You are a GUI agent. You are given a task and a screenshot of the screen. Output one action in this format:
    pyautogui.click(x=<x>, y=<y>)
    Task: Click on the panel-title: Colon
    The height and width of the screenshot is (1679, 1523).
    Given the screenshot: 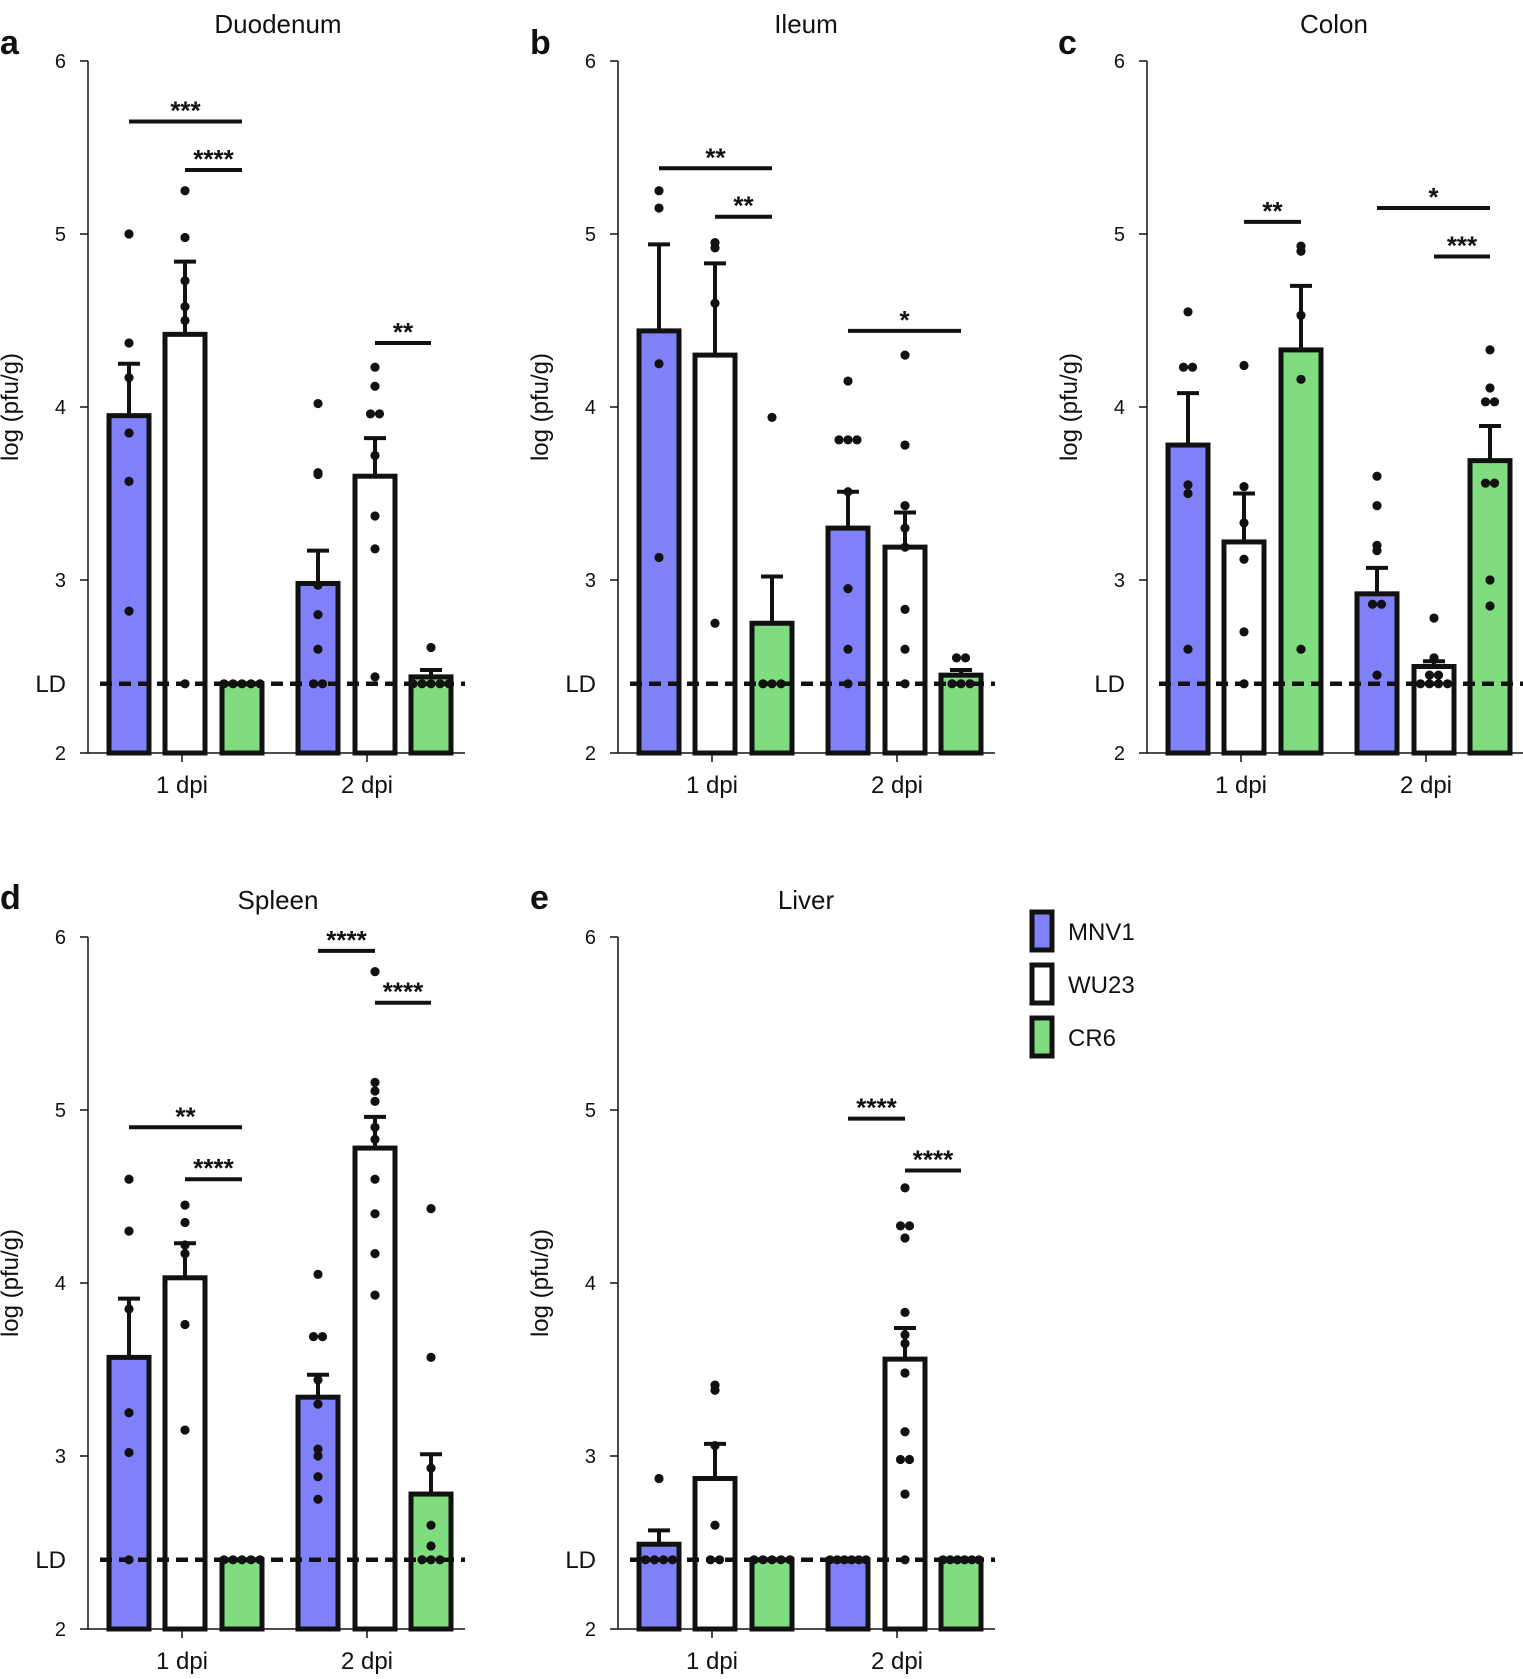 What is the action you would take?
    pyautogui.click(x=1334, y=24)
    